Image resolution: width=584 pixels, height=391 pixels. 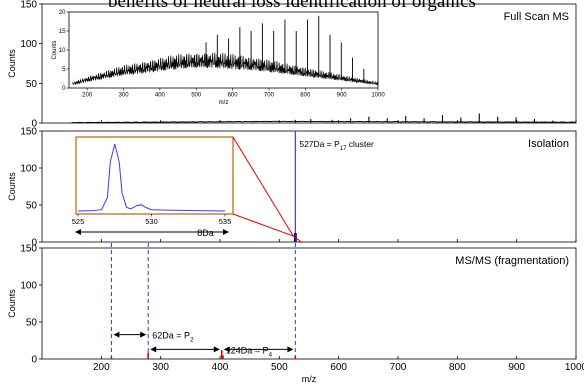 I want to click on isolation-inset-xtick-label: 530, so click(x=151, y=221).